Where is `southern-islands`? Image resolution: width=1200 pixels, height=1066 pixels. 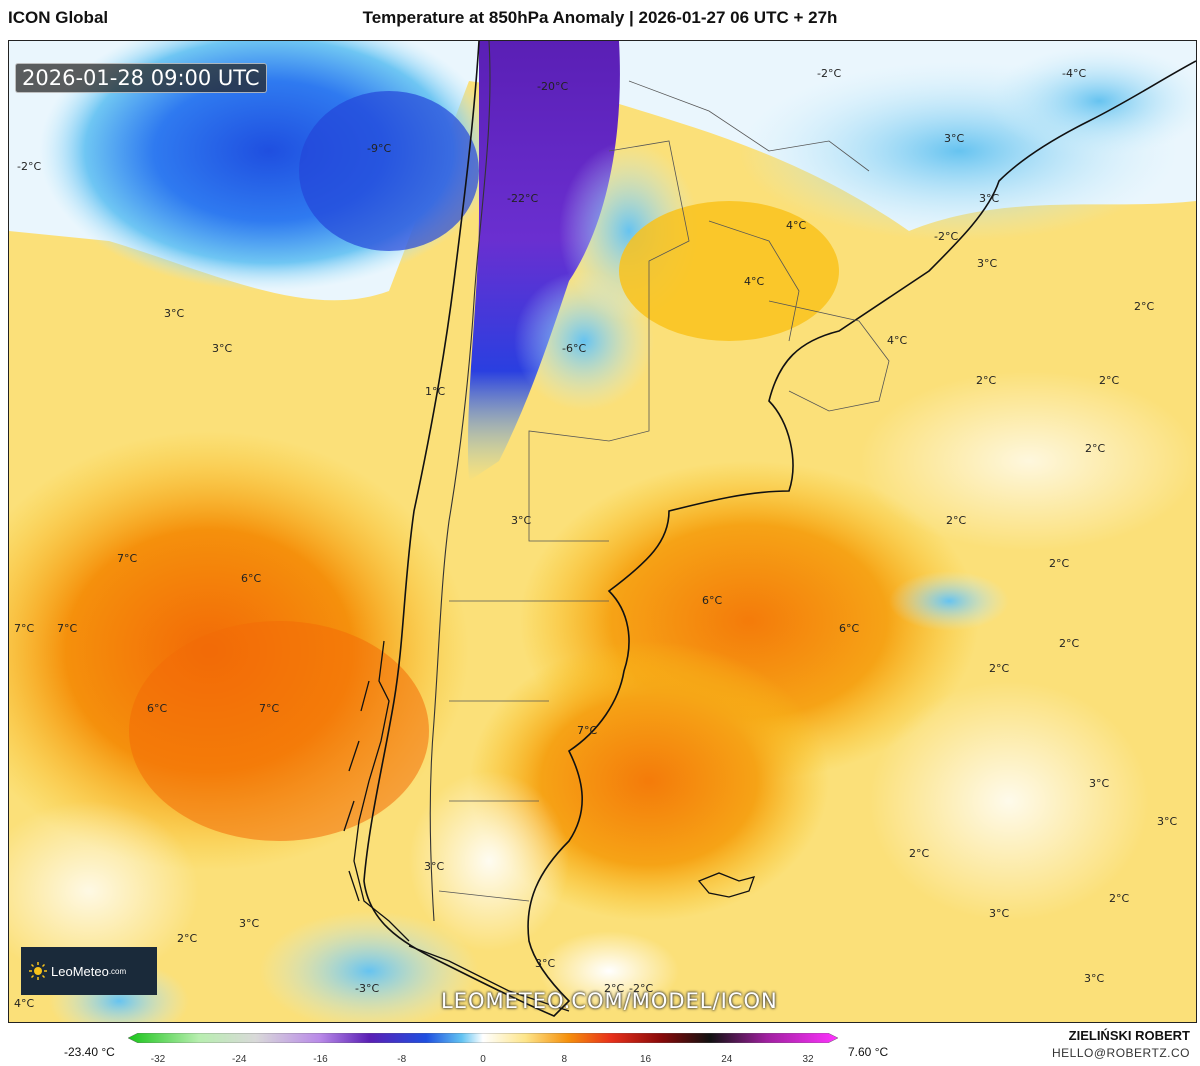 southern-islands is located at coordinates (456, 826).